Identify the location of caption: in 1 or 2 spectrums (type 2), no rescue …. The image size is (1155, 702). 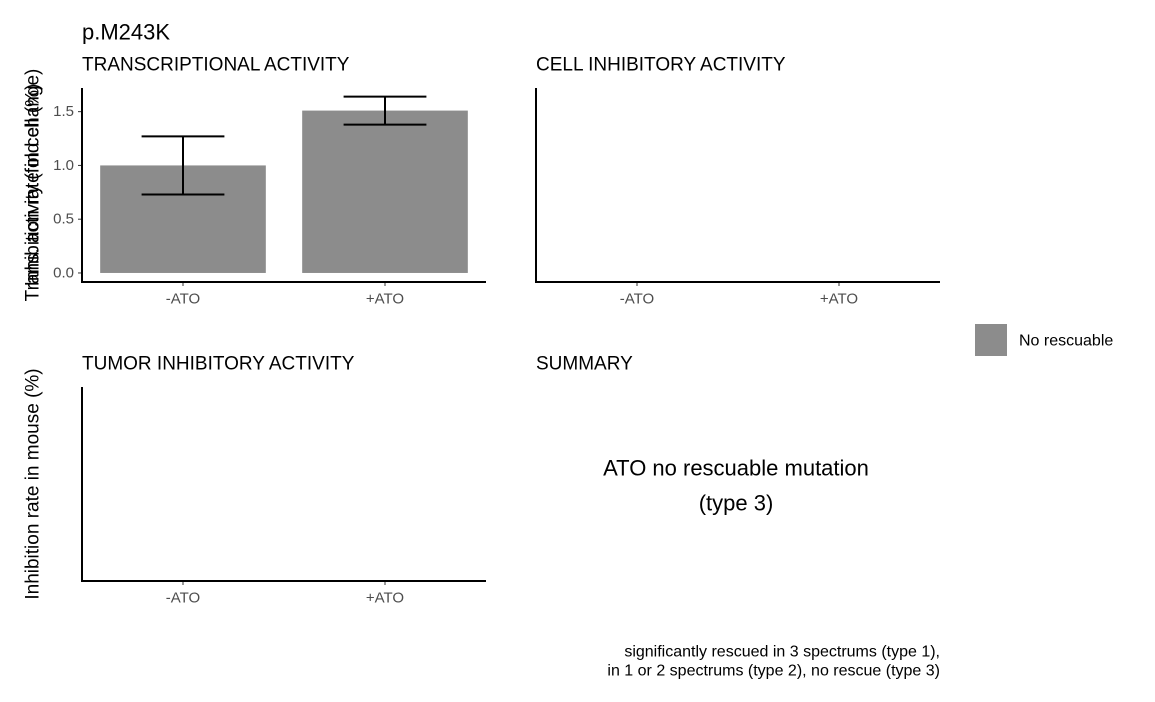
(773, 671).